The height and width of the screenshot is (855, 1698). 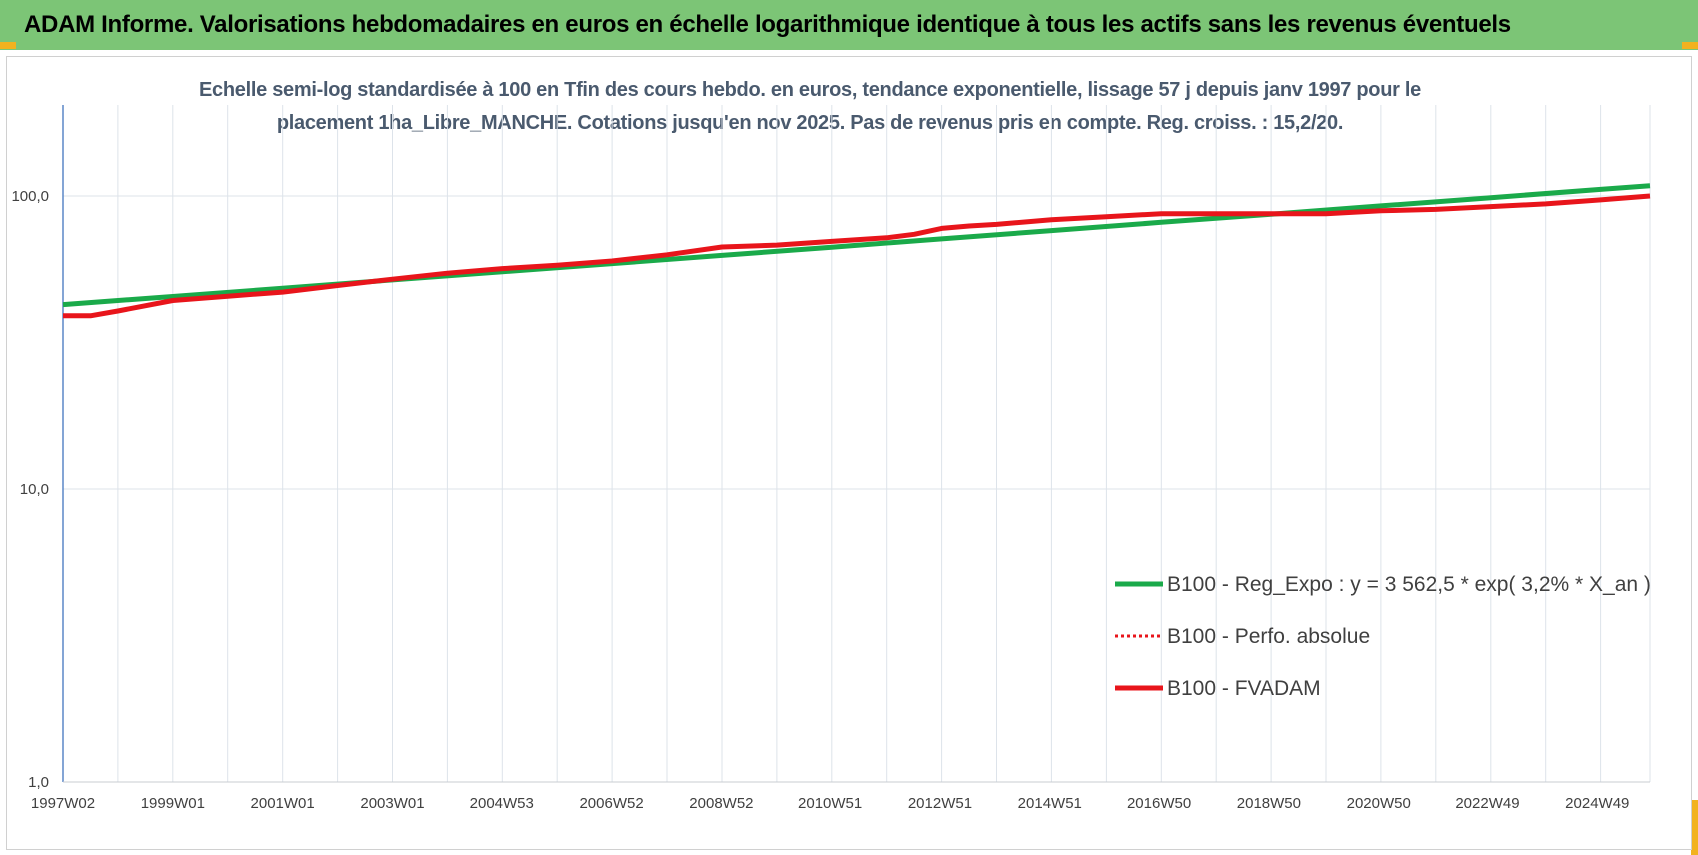 What do you see at coordinates (1690, 45) in the screenshot?
I see `corner-accent-top-right` at bounding box center [1690, 45].